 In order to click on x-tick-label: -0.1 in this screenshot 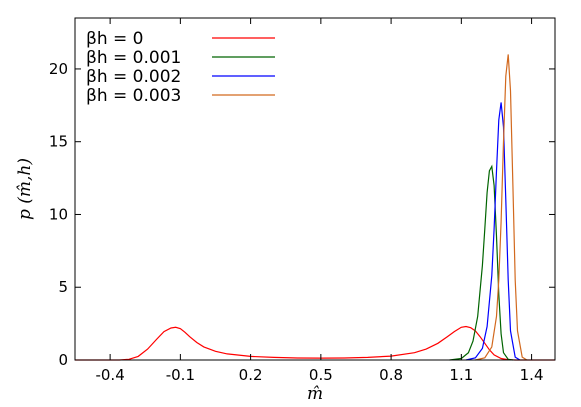, I will do `click(180, 375)`.